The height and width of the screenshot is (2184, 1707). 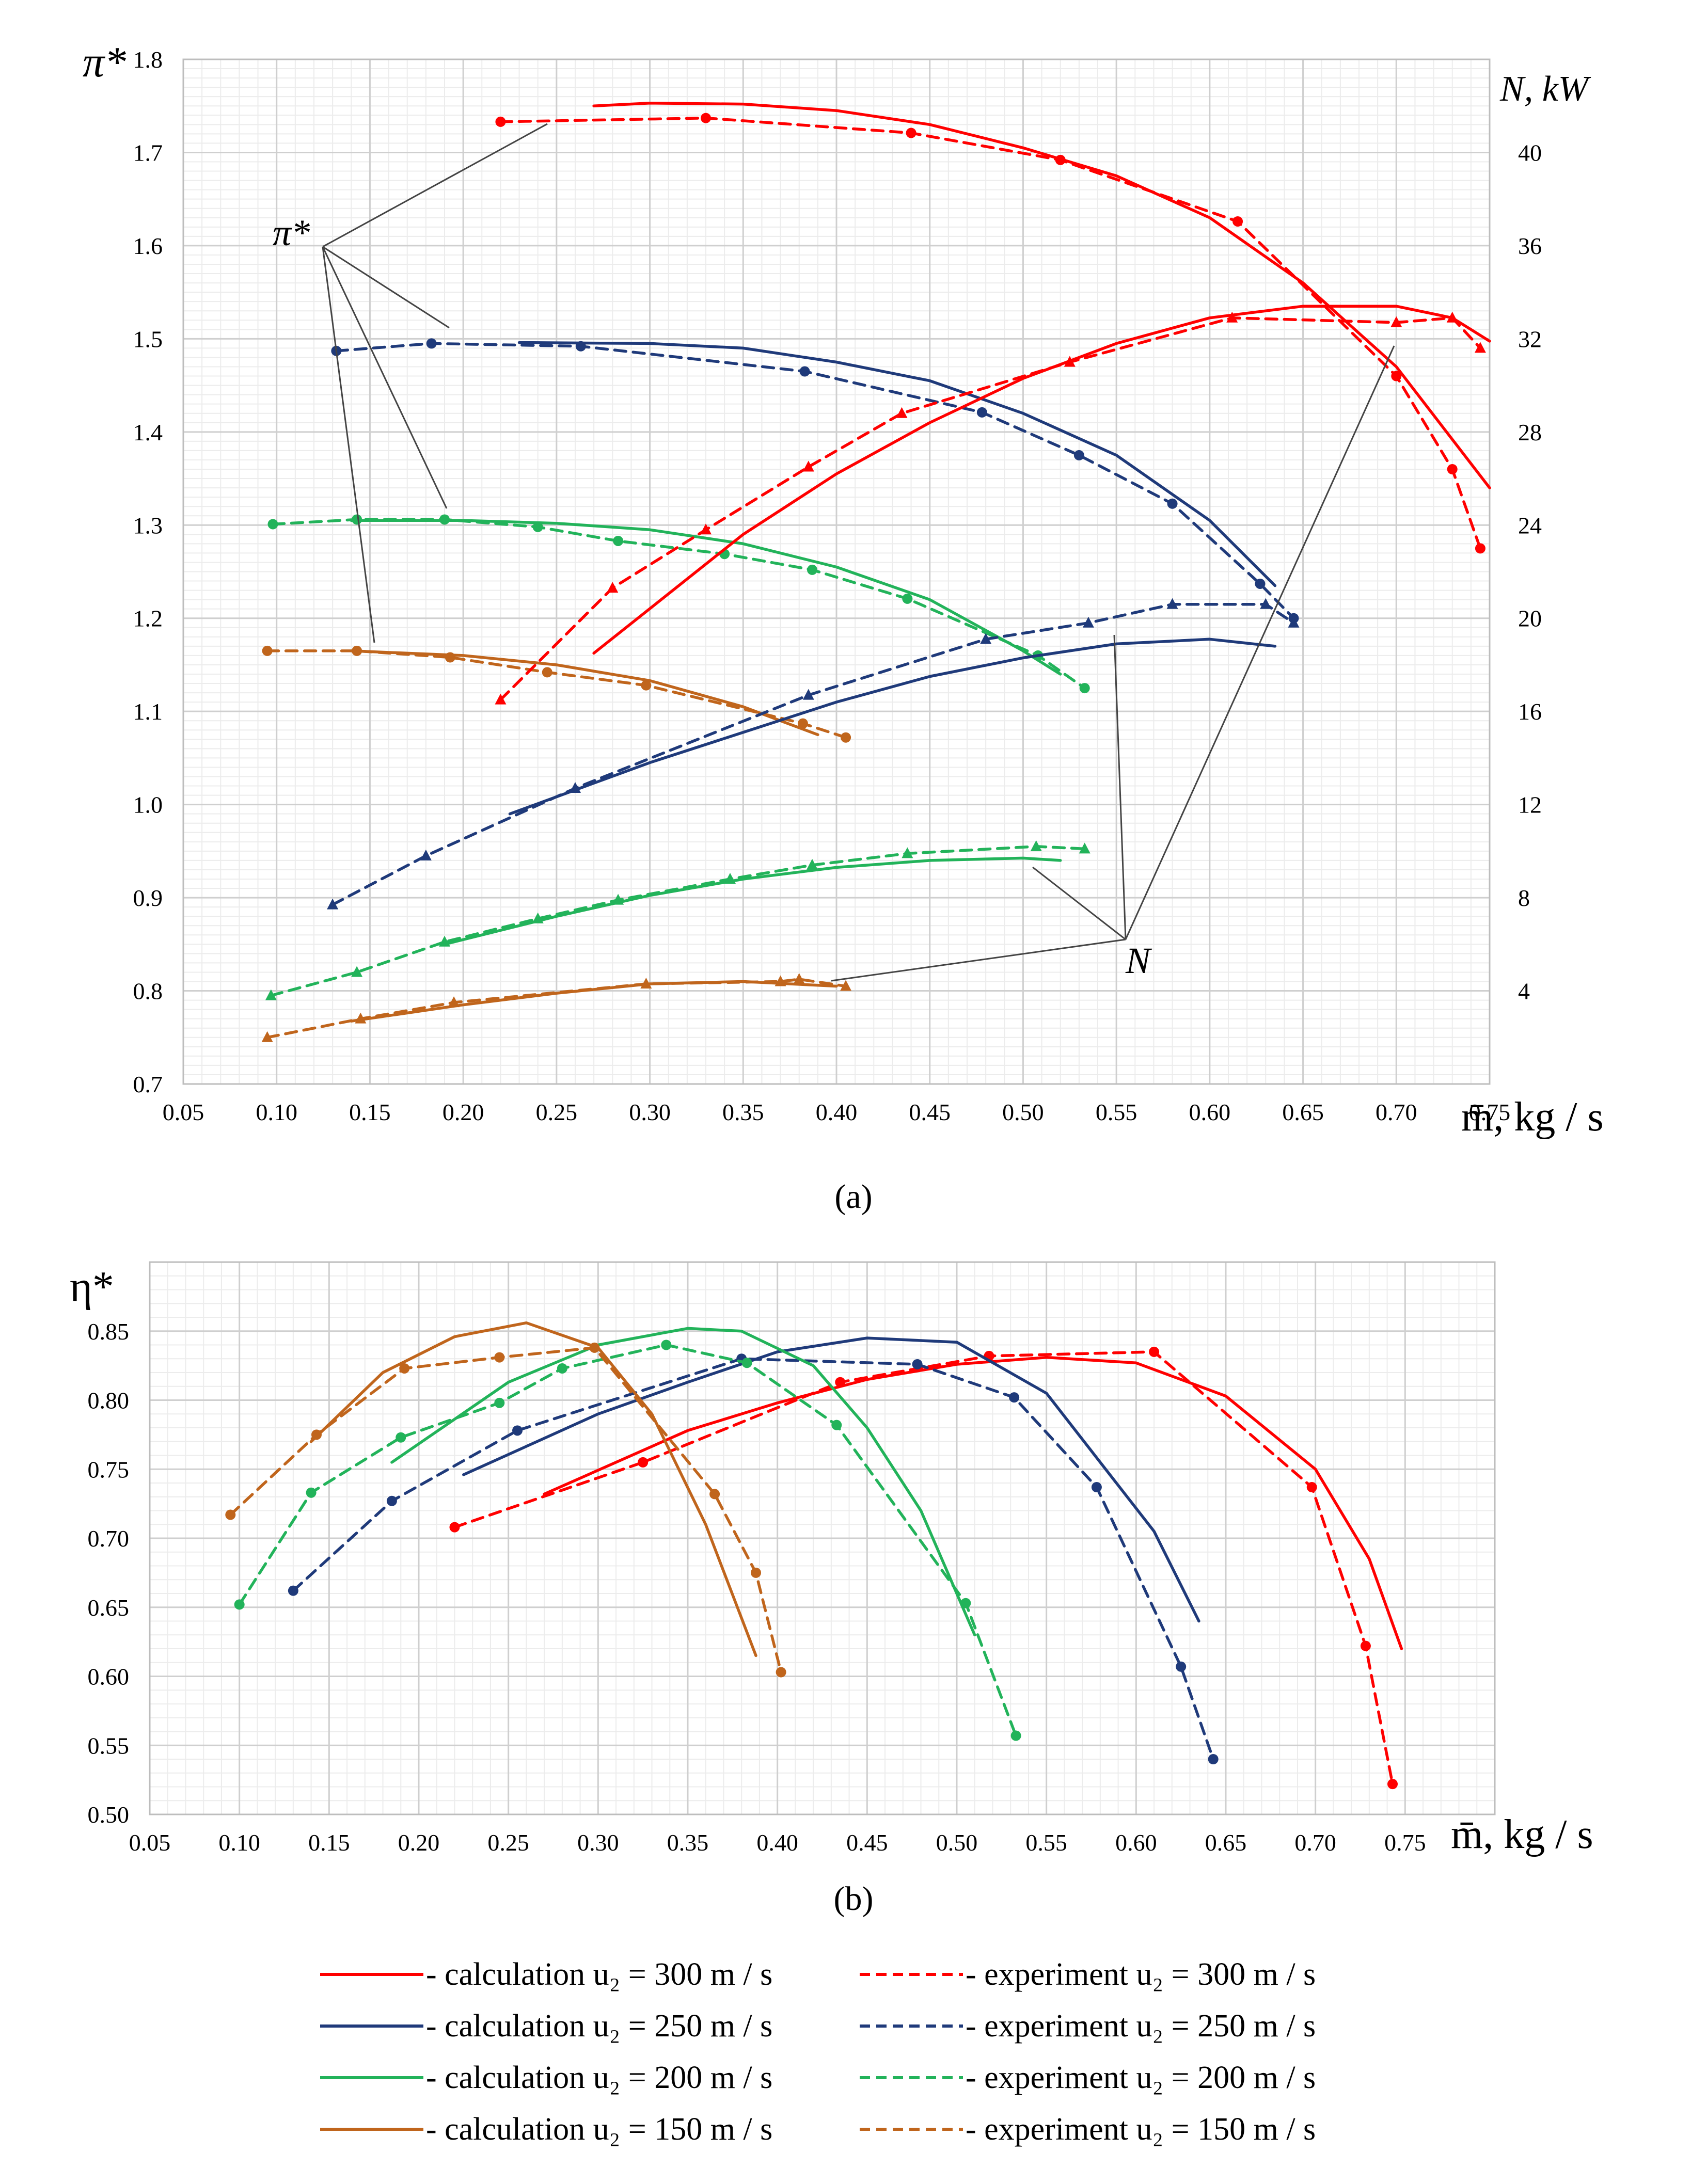 I want to click on legend-label: - experiment u₂ = 250 m / s, so click(x=1141, y=2026).